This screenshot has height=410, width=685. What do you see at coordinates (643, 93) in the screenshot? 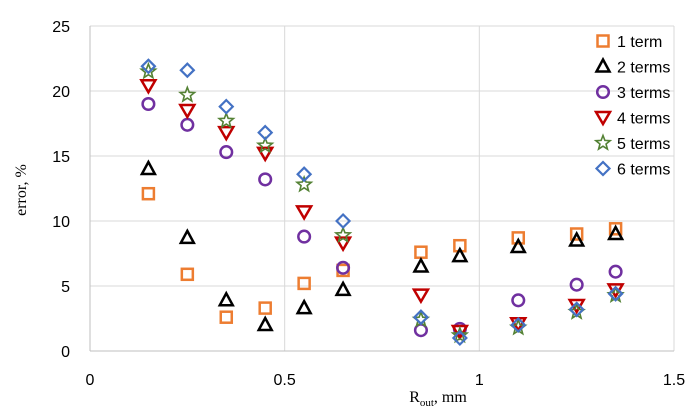
I see `legend-label: 3 terms` at bounding box center [643, 93].